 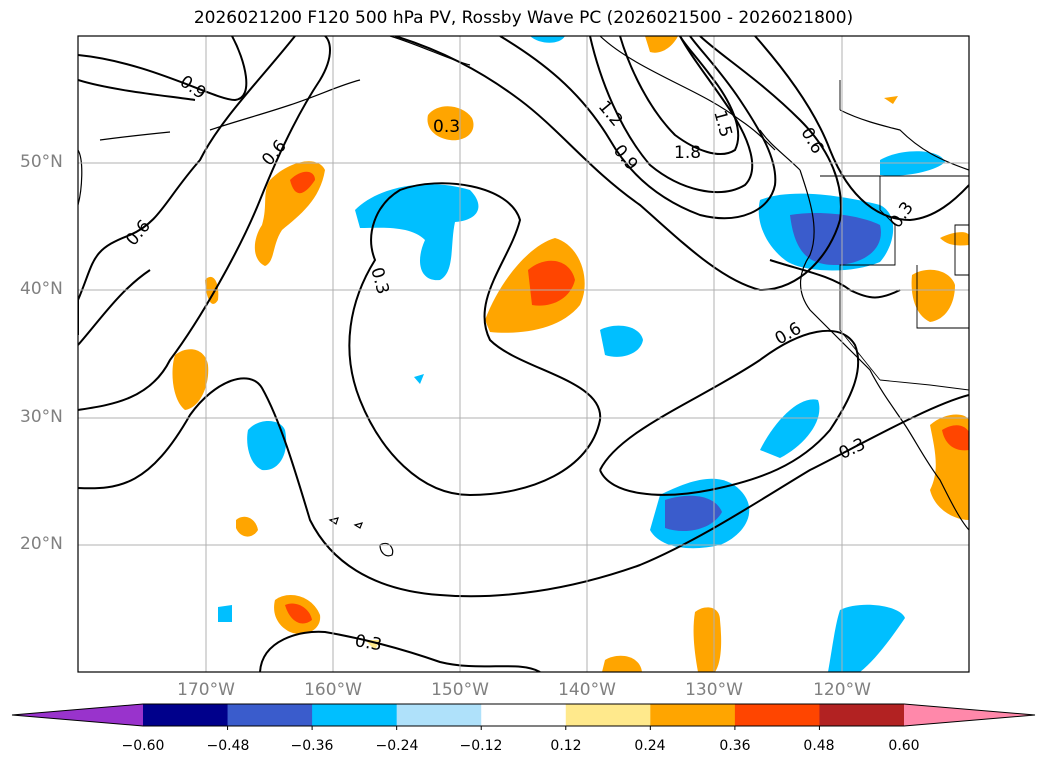 I want to click on contour-label: 1.8, so click(x=687, y=153).